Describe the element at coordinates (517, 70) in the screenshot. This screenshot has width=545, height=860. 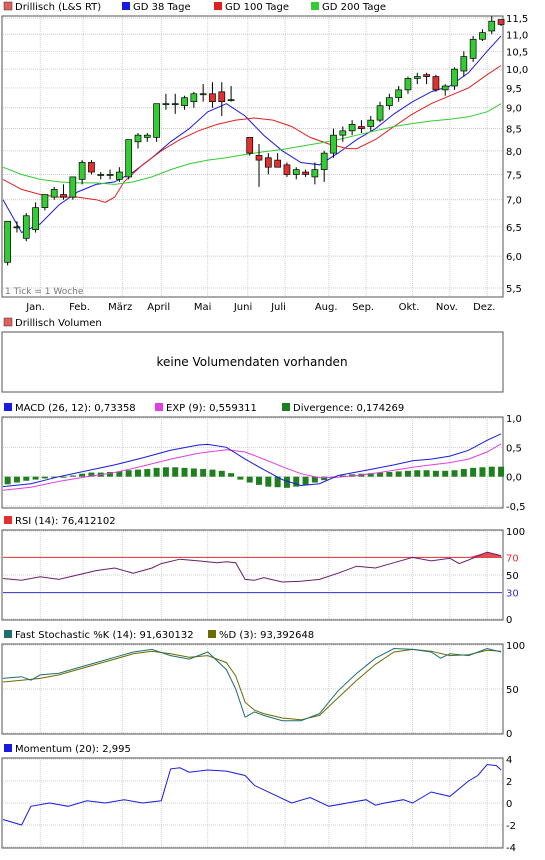
I see `y-tick-label: 10,0` at that location.